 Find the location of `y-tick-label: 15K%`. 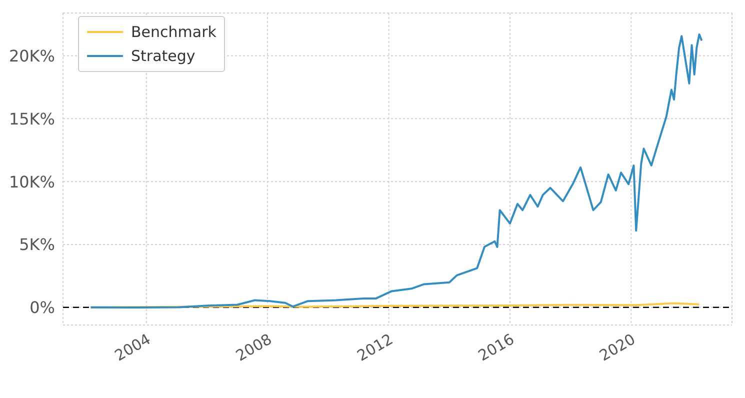

y-tick-label: 15K% is located at coordinates (31, 118).